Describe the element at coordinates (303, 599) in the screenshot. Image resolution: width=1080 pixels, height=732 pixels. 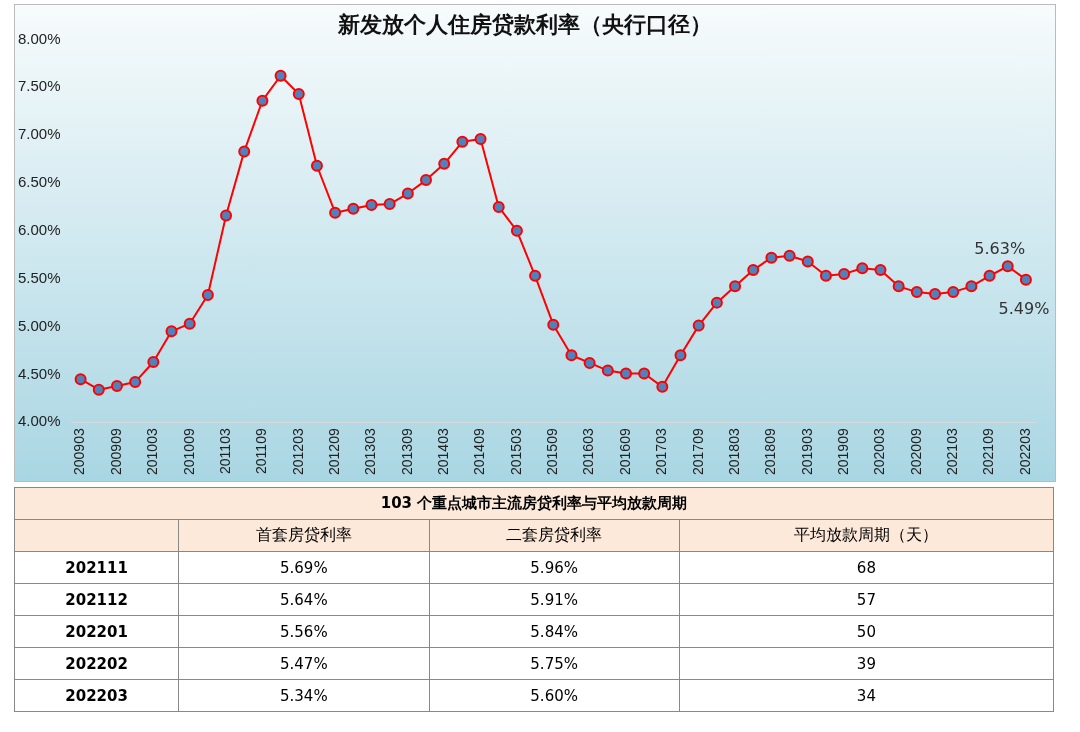
I see `data-label: 5.64%` at that location.